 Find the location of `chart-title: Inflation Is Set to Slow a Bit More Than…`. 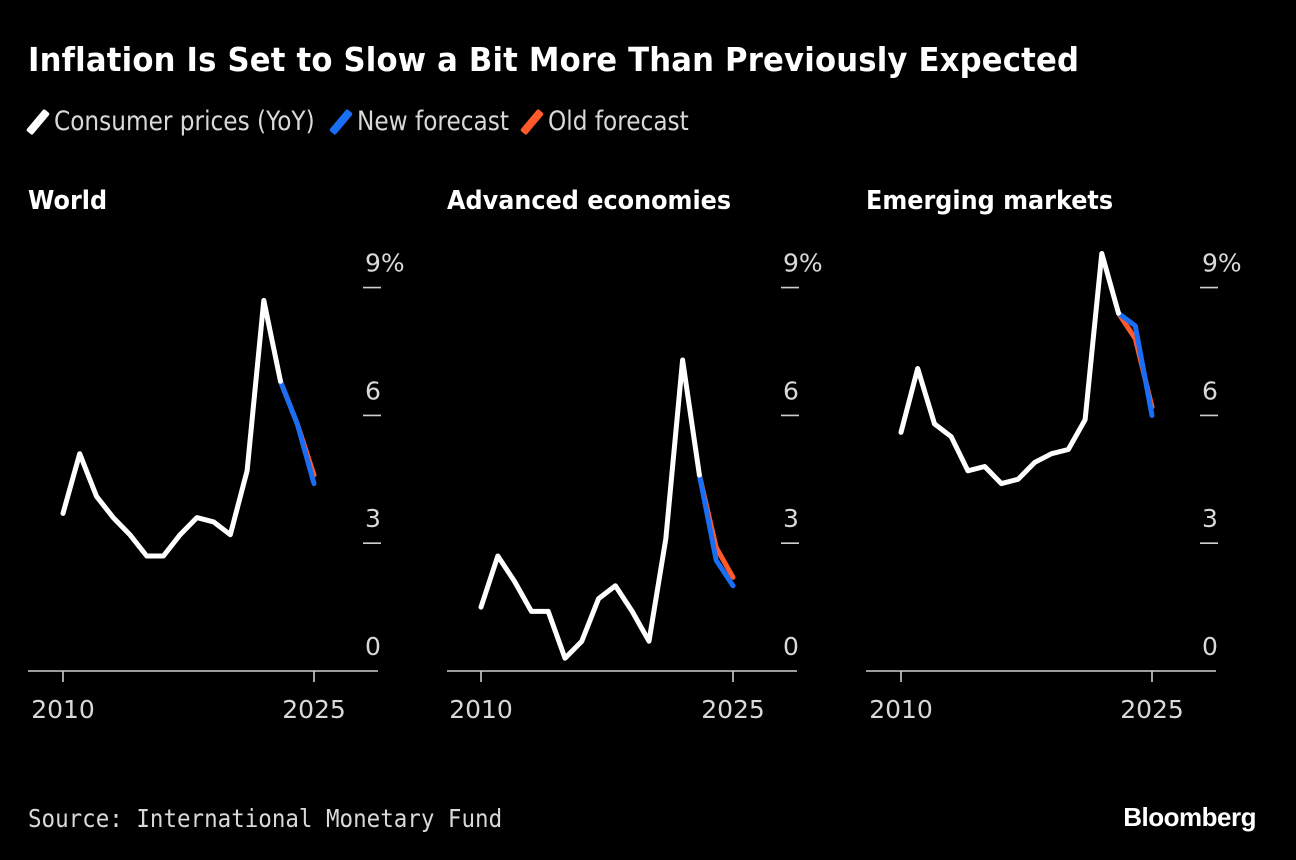

chart-title: Inflation Is Set to Slow a Bit More Than… is located at coordinates (554, 59).